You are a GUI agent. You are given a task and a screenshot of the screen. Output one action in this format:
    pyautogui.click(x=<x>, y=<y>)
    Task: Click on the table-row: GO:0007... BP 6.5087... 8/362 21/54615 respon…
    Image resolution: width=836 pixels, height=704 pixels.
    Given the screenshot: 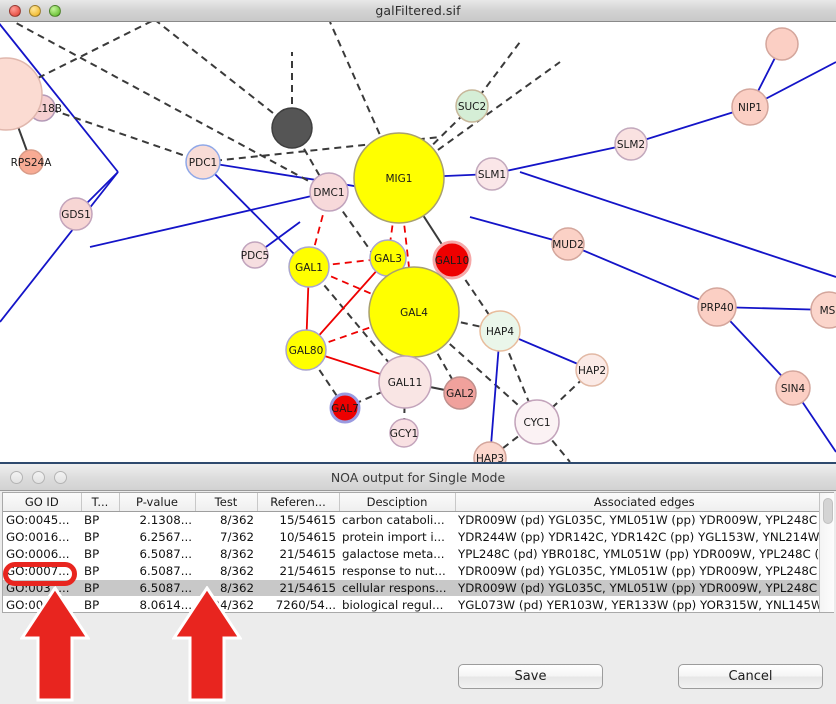 What is the action you would take?
    pyautogui.click(x=418, y=570)
    